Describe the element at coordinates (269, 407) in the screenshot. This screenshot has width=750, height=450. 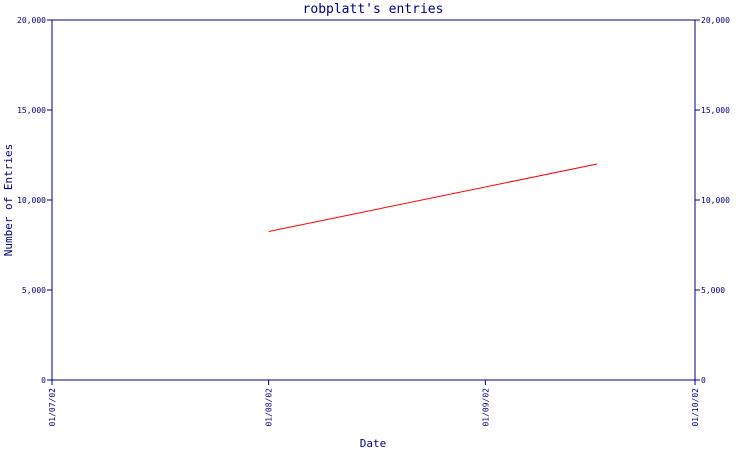
I see `x-tick-label: 01/08/02` at that location.